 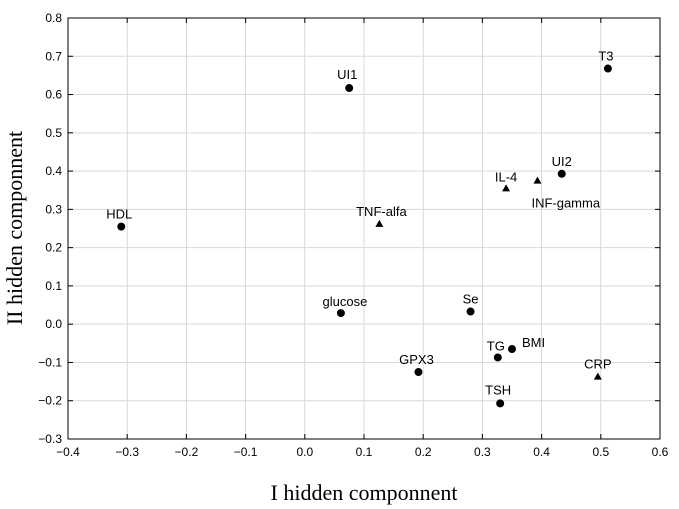 I want to click on point-label-ui1: UI1, so click(x=347, y=74).